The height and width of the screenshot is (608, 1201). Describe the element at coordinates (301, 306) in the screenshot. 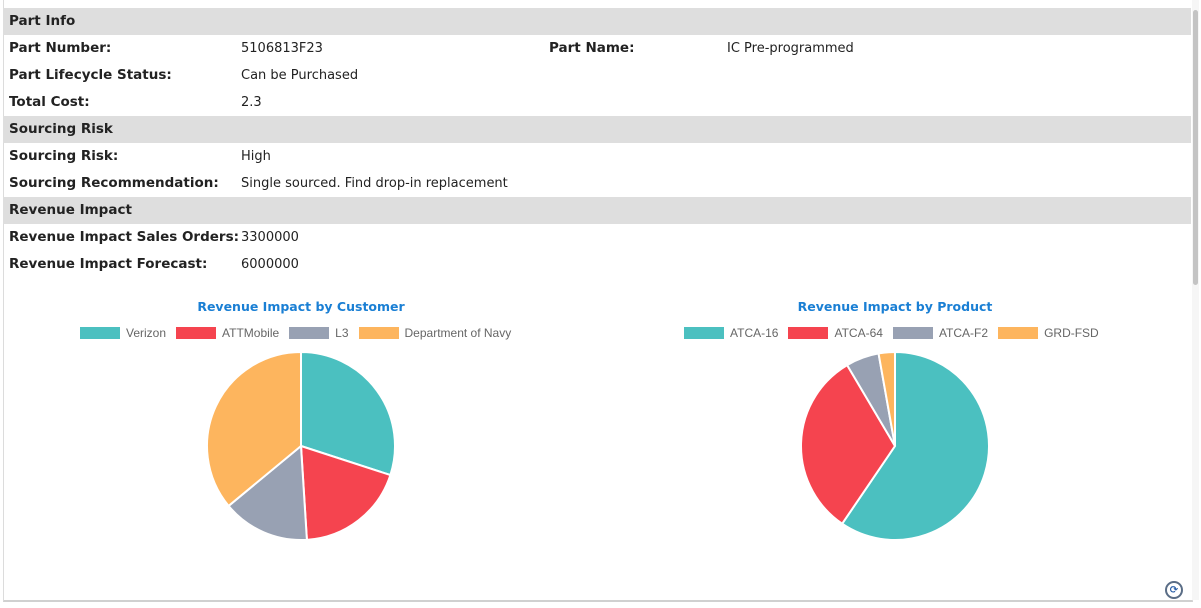

I see `chart-title-customer: Revenue Impact by Customer` at that location.